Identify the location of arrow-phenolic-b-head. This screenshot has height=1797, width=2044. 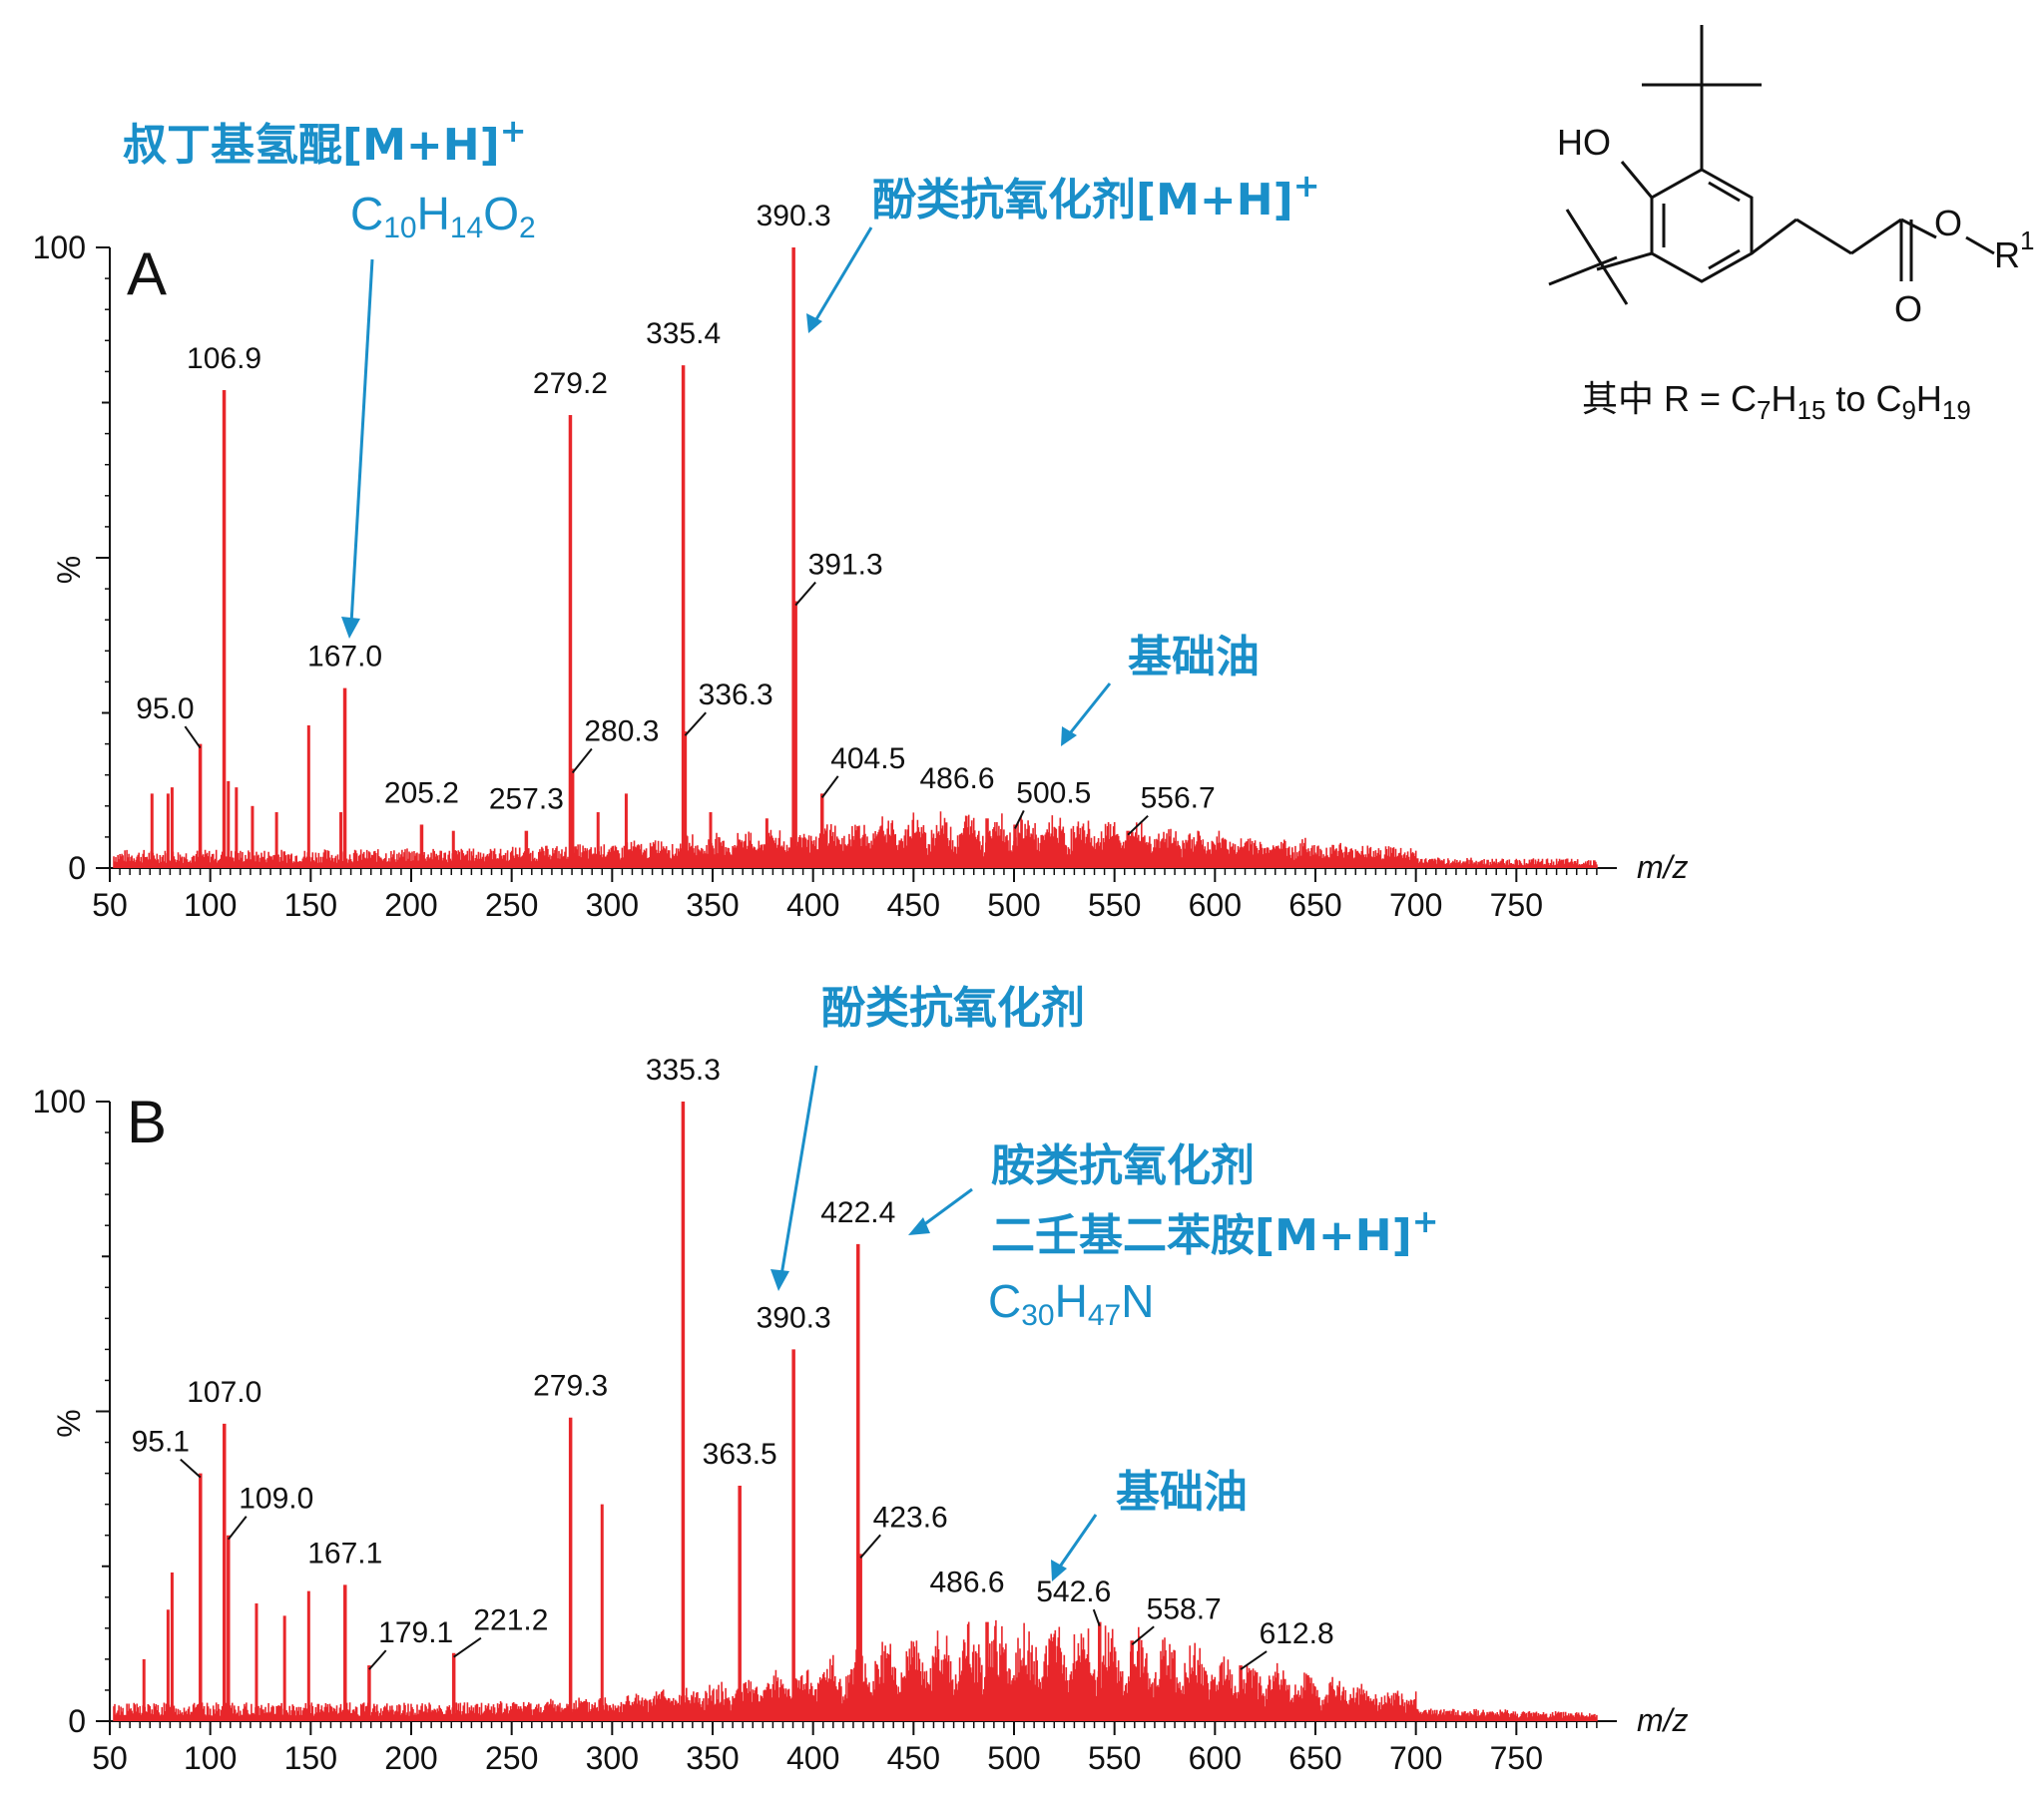
(779, 1280).